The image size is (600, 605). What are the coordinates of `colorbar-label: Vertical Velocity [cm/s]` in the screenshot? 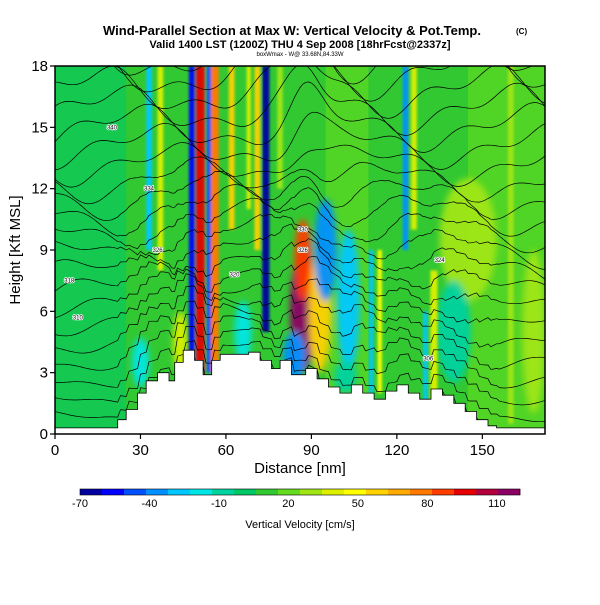 It's located at (299, 525).